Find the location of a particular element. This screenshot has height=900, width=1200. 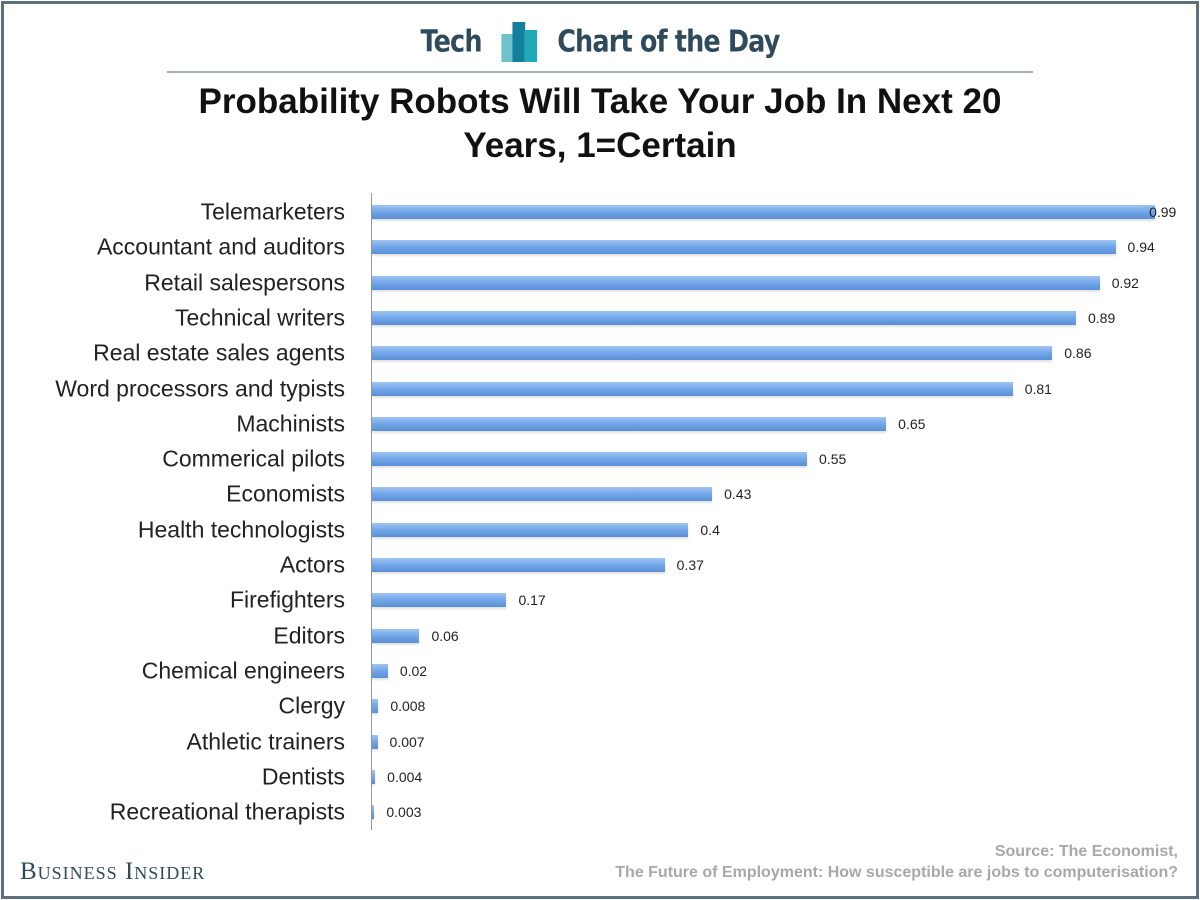

category-label: Technical writers is located at coordinates (260, 317).